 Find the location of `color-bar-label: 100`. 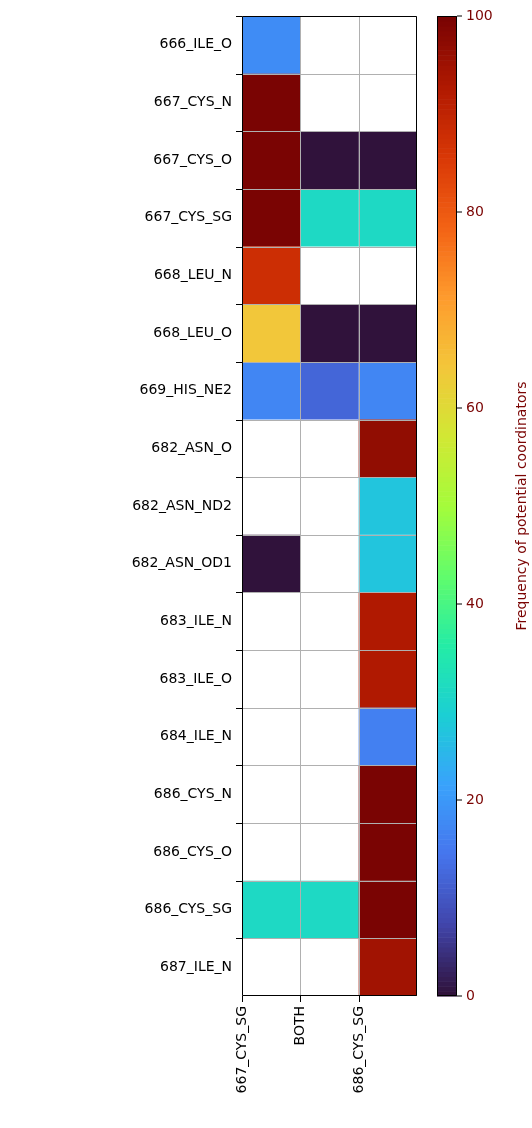

color-bar-label: 100 is located at coordinates (479, 14).